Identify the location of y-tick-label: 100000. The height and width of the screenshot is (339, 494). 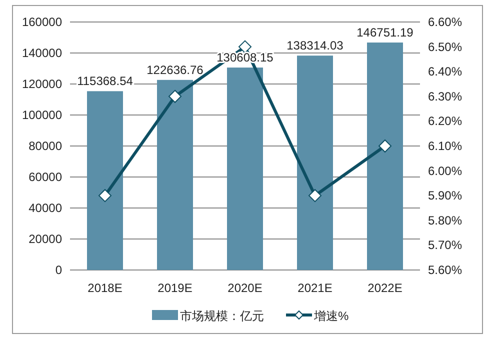
(42, 115).